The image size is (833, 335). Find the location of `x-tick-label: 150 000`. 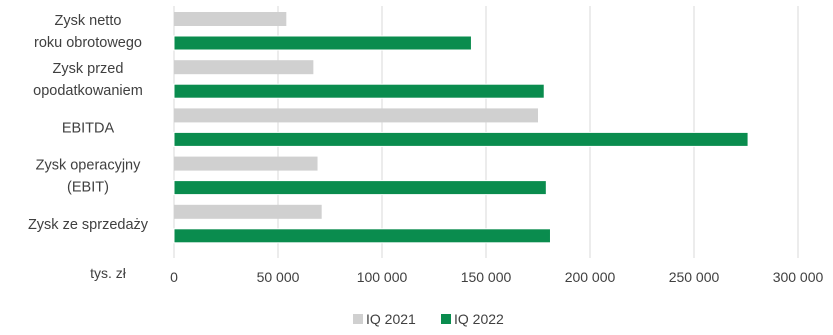

x-tick-label: 150 000 is located at coordinates (486, 277).